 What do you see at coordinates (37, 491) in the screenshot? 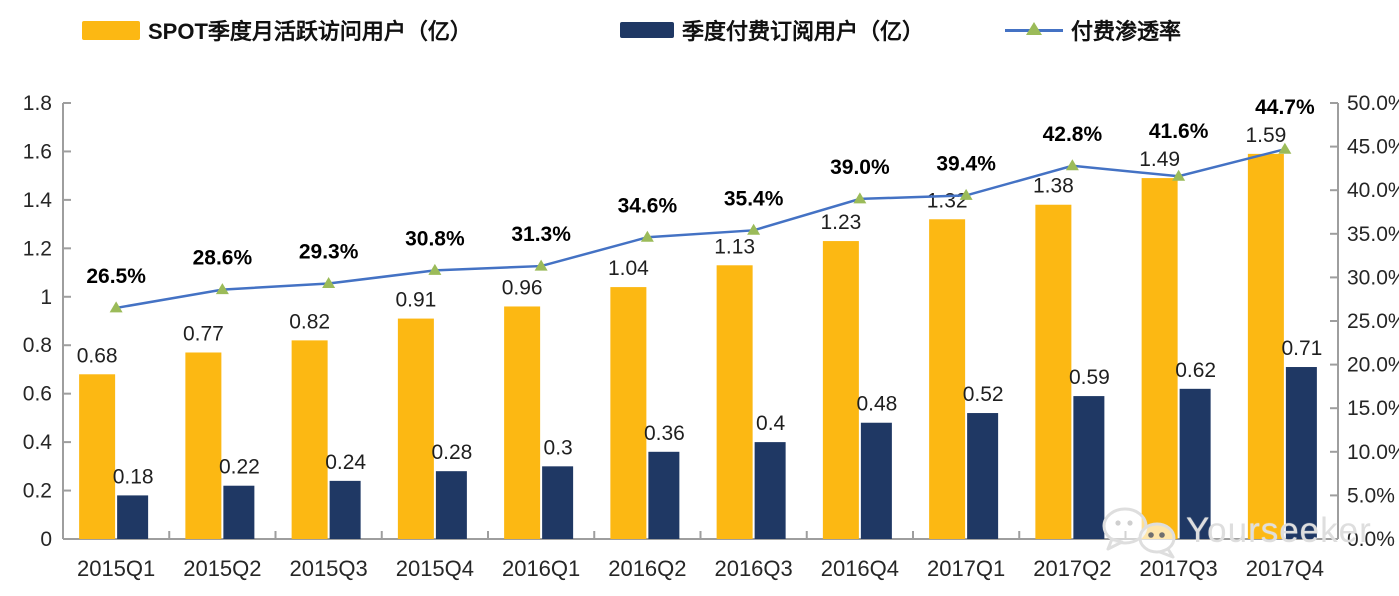
I see `left-axis-tick-label: 0.2` at bounding box center [37, 491].